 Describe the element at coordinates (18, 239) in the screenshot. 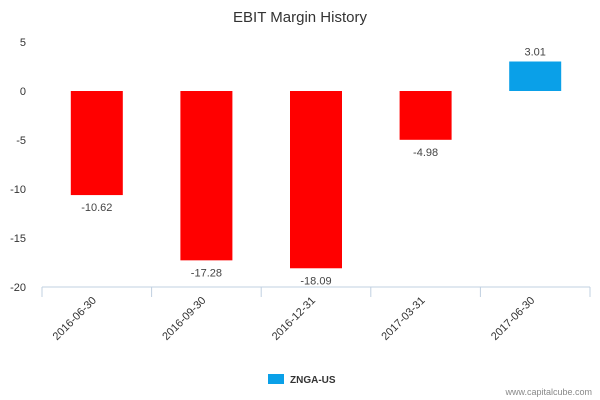

I see `y-tick-label: -15` at that location.